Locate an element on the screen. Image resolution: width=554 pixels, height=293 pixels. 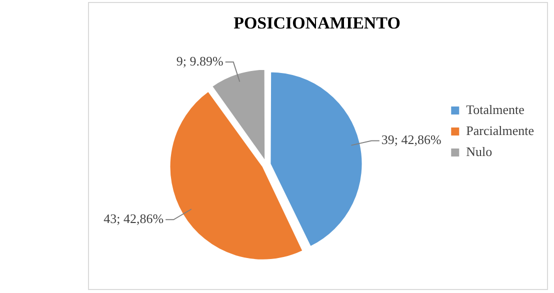
data-label: 43; 42,86% is located at coordinates (134, 218).